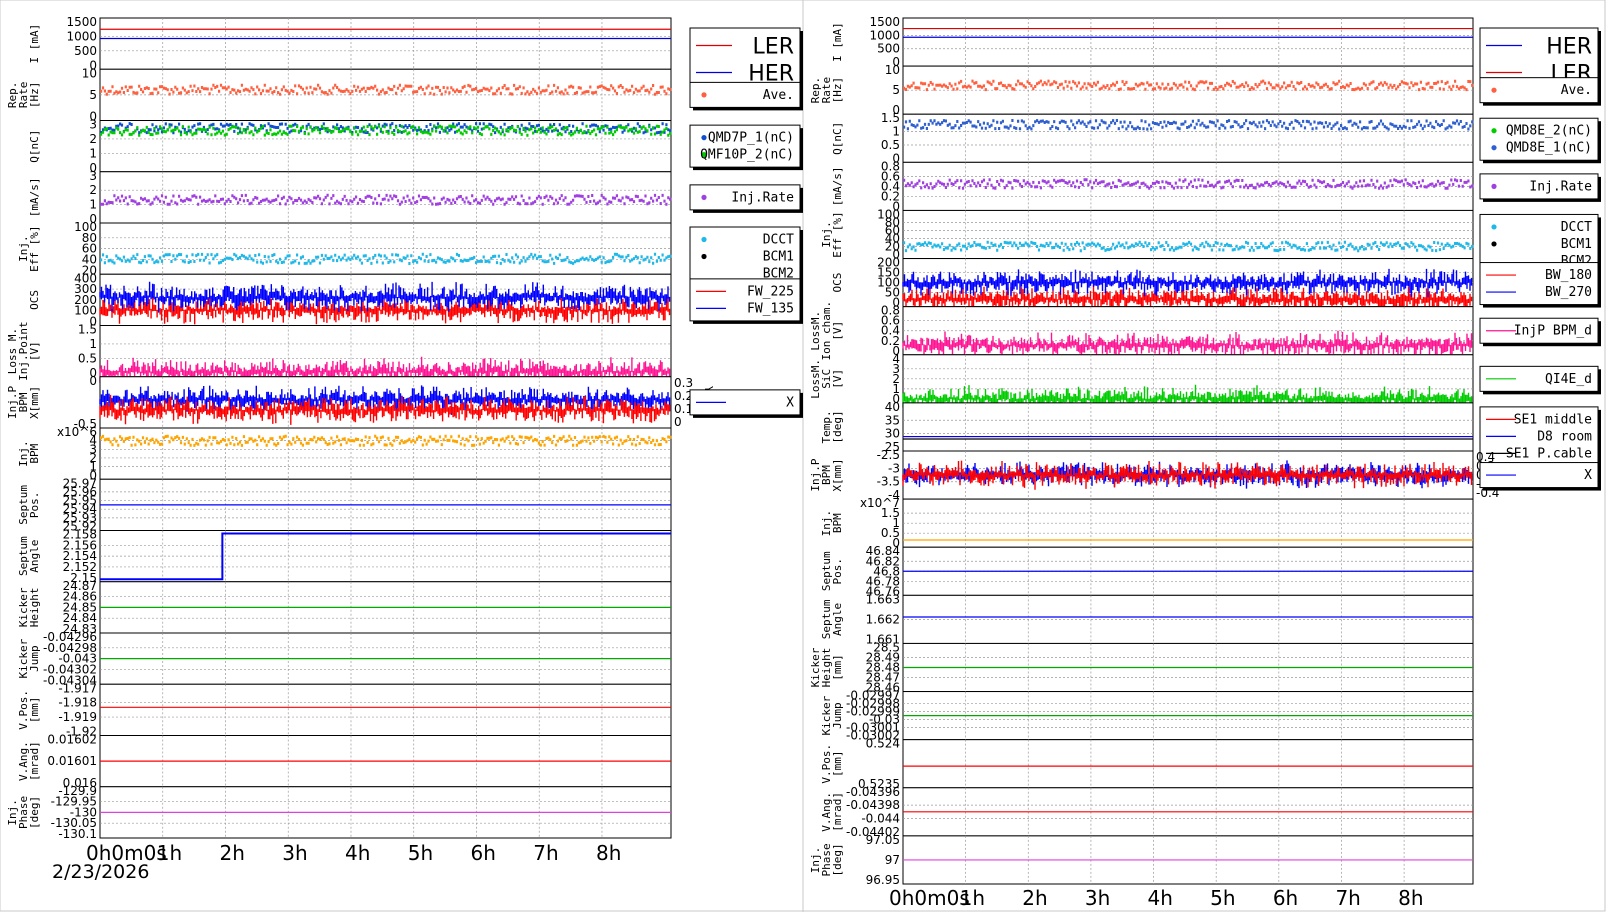  Describe the element at coordinates (883, 591) in the screenshot. I see `y-tick-label: 46.76` at that location.